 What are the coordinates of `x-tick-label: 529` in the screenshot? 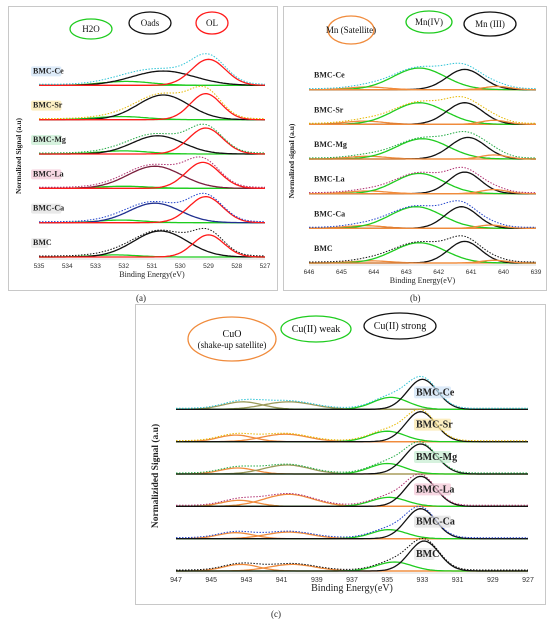 It's located at (208, 266).